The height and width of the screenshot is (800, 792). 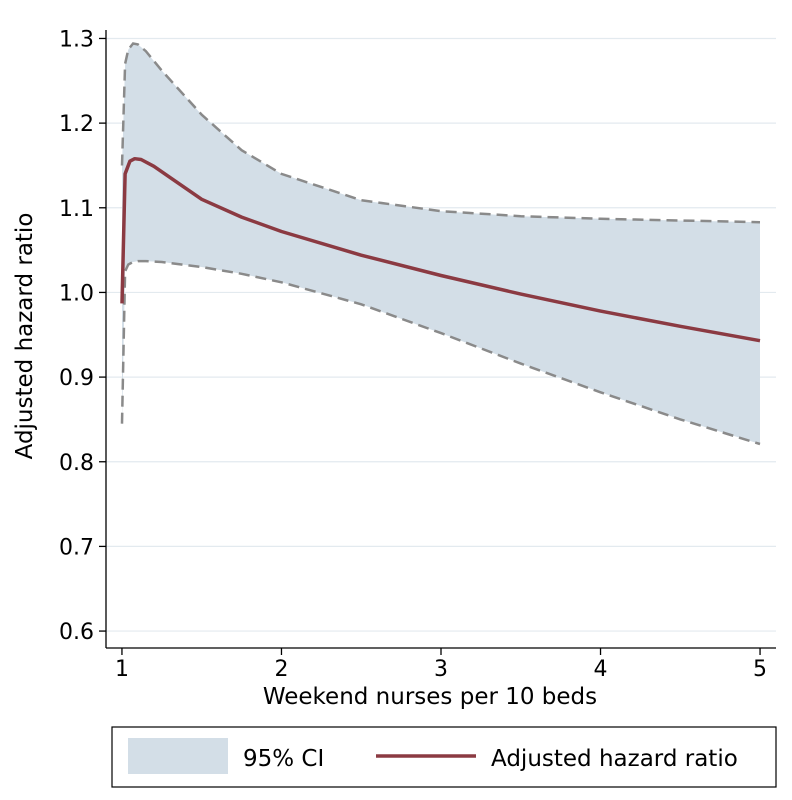 What do you see at coordinates (76, 547) in the screenshot?
I see `y-tick-label: 0.7` at bounding box center [76, 547].